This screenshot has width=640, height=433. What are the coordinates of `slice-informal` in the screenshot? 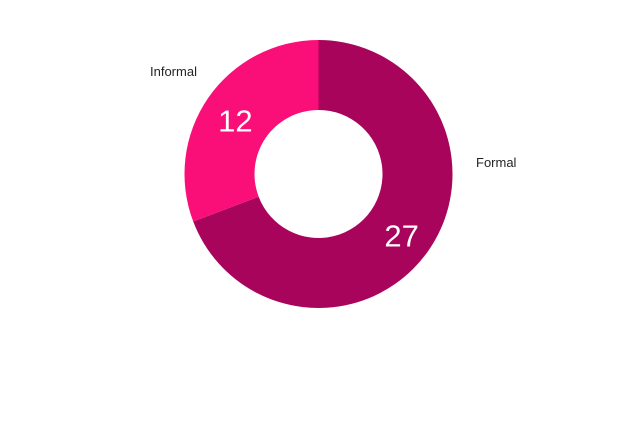 It's located at (251, 131).